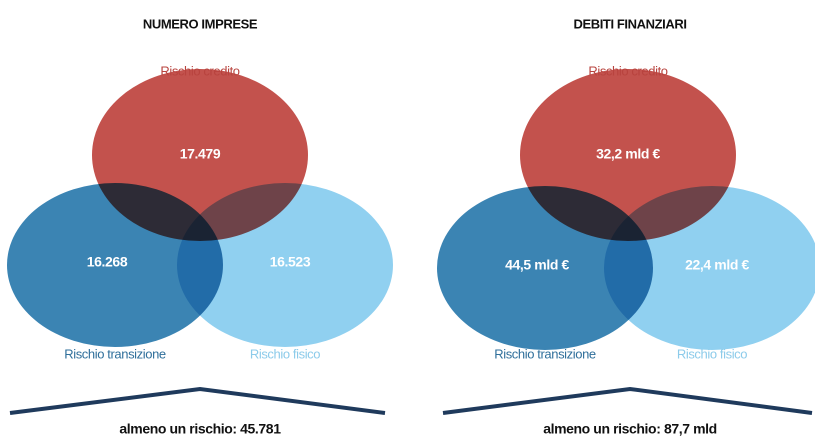 This screenshot has height=439, width=815. What do you see at coordinates (630, 429) in the screenshot?
I see `footer-total: almeno un rischio: 87,7 mld` at bounding box center [630, 429].